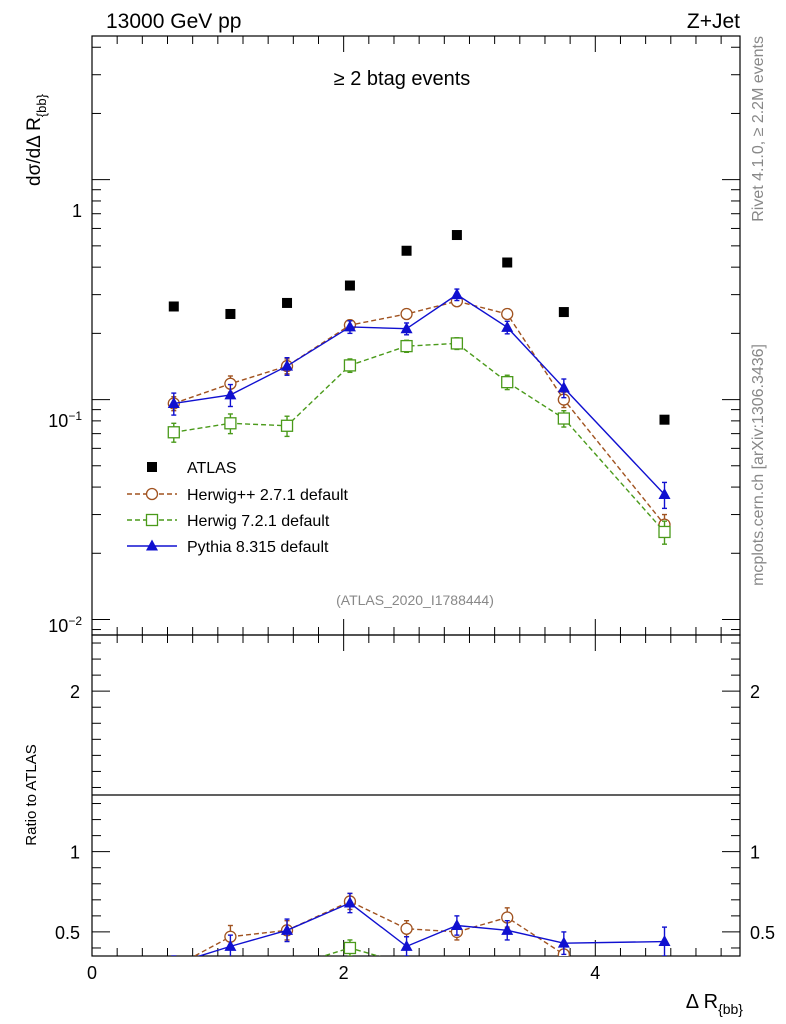  What do you see at coordinates (755, 853) in the screenshot?
I see `ratio-ytick-label-right: 1` at bounding box center [755, 853].